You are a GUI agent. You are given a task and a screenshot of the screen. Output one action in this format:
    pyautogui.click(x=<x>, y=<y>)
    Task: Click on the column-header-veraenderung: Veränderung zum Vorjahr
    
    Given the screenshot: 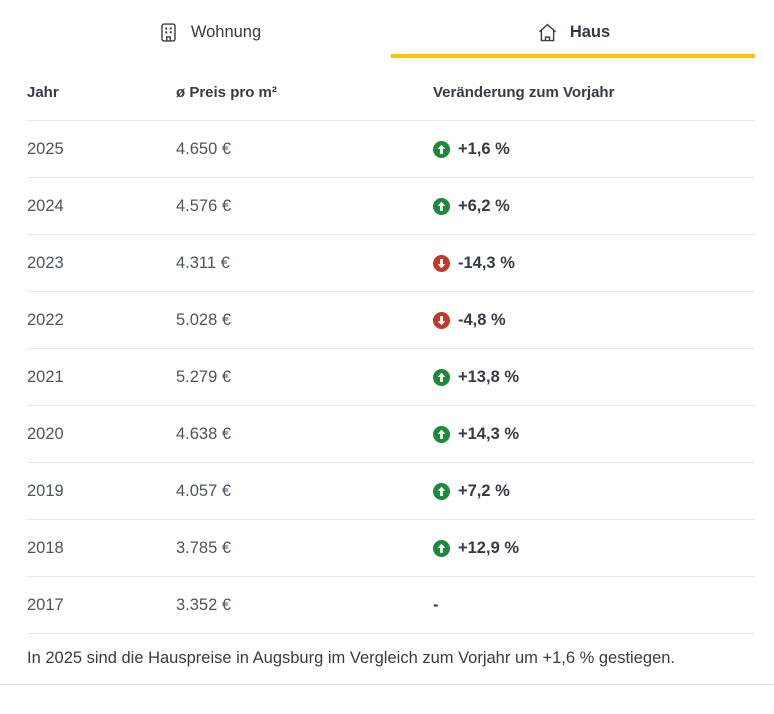 What is the action you would take?
    pyautogui.click(x=524, y=92)
    